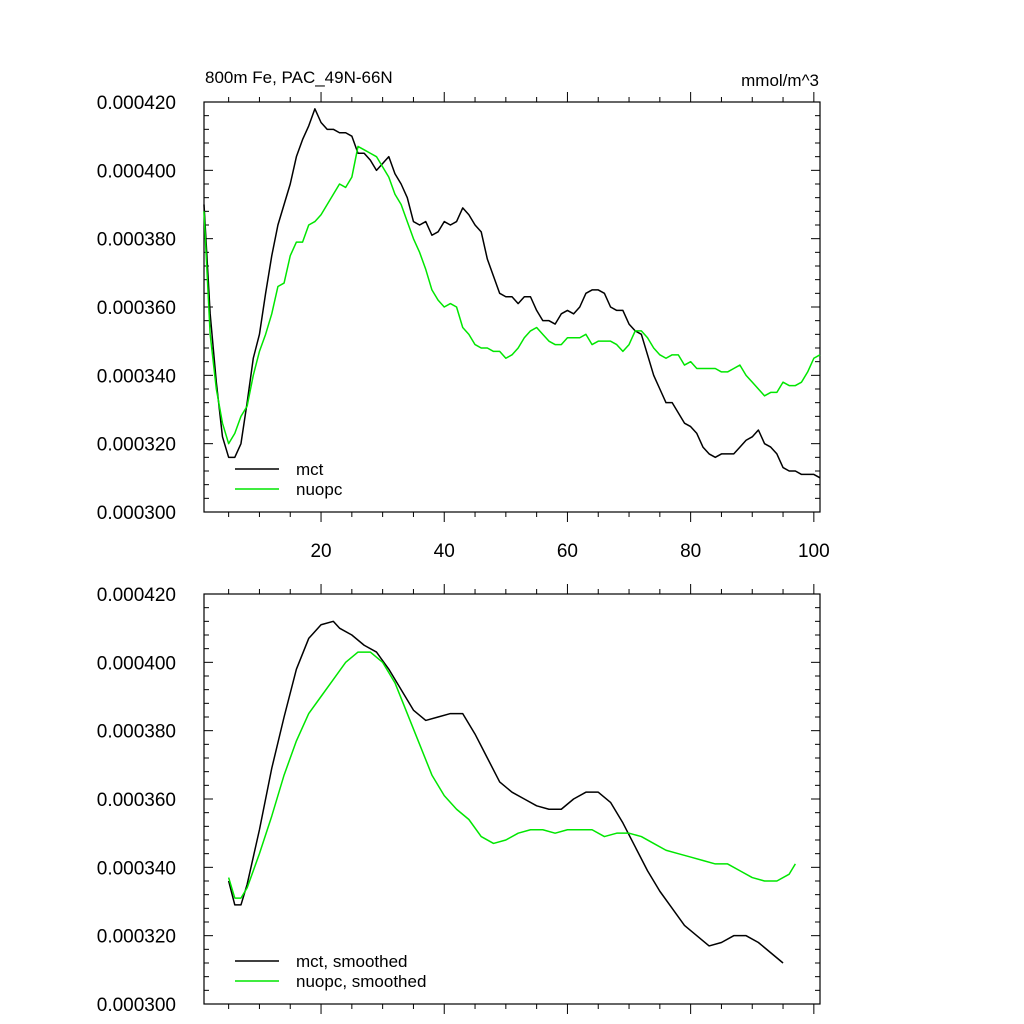 This screenshot has height=1024, width=1024. What do you see at coordinates (136, 800) in the screenshot?
I see `bottom-ytick-label: 0.000360` at bounding box center [136, 800].